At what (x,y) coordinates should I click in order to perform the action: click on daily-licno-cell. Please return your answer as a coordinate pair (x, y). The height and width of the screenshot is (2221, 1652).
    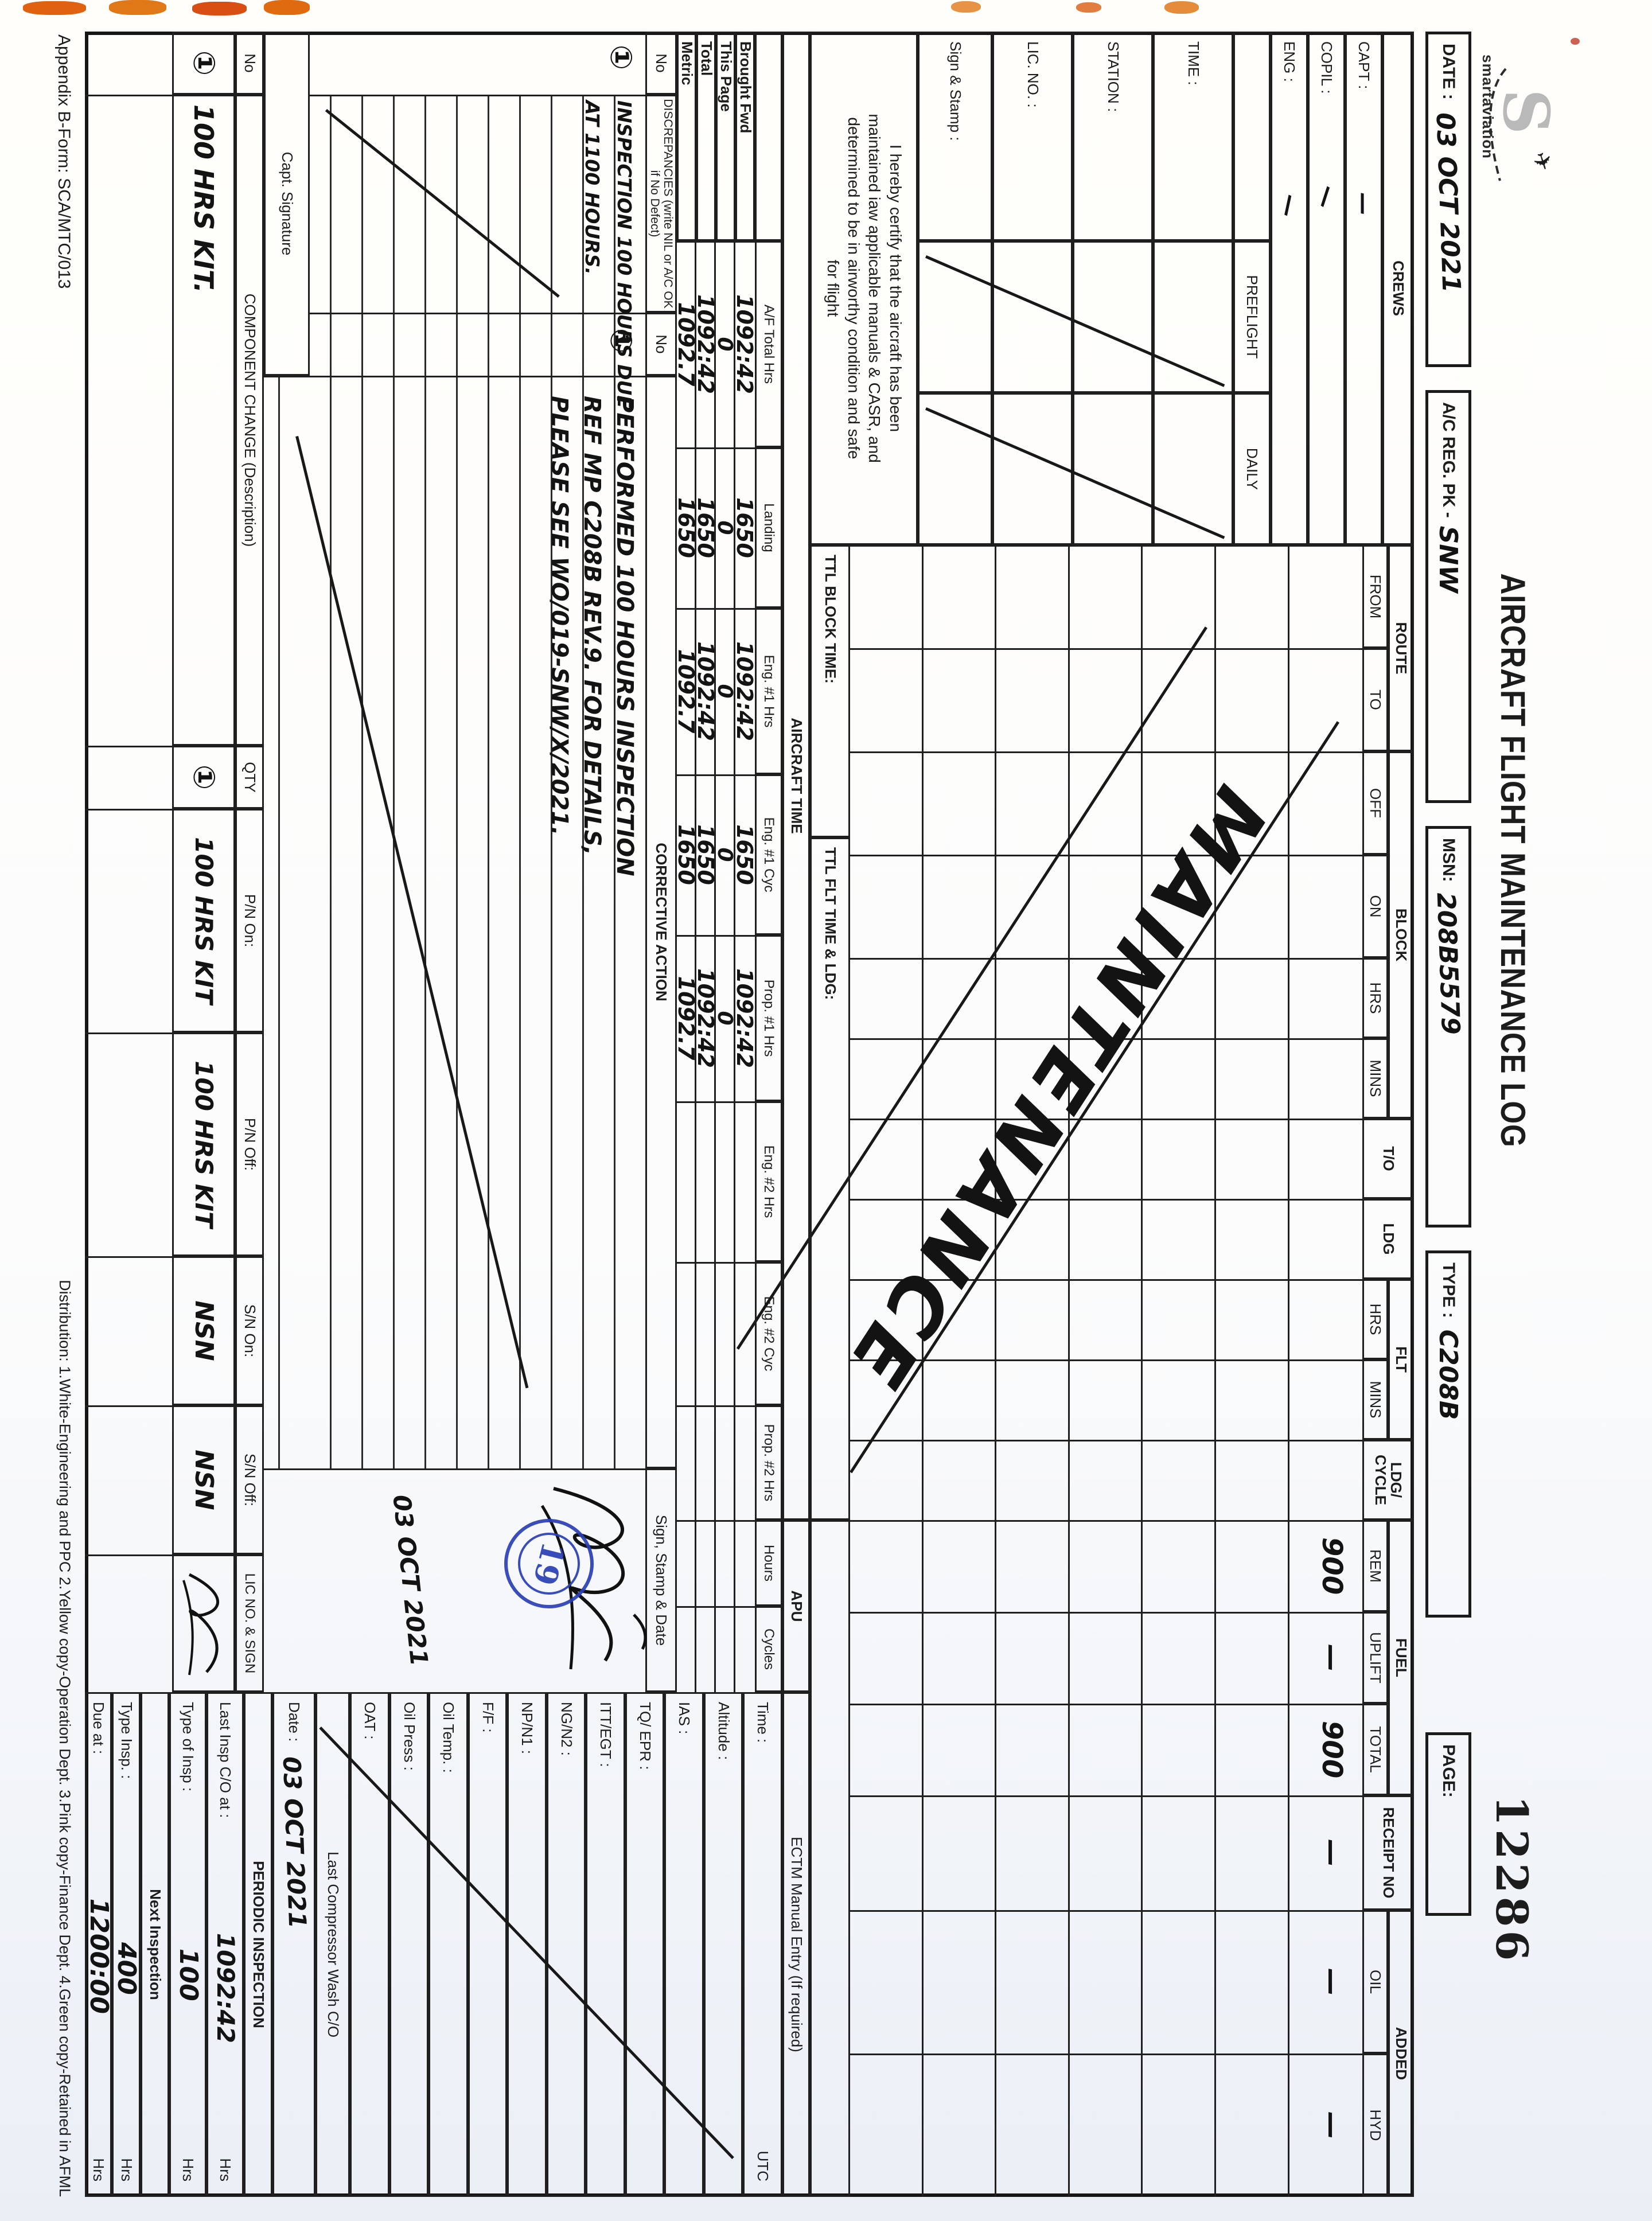
    Looking at the image, I should click on (1032, 469).